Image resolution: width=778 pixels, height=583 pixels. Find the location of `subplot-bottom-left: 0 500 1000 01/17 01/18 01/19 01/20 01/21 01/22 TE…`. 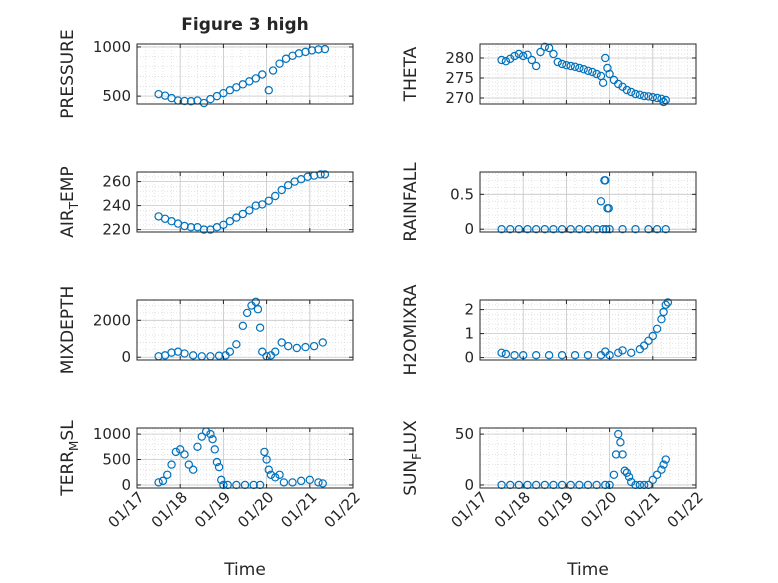

subplot-bottom-left: 0 500 1000 01/17 01/18 01/19 01/20 01/21 01/22 TE… is located at coordinates (211, 476).